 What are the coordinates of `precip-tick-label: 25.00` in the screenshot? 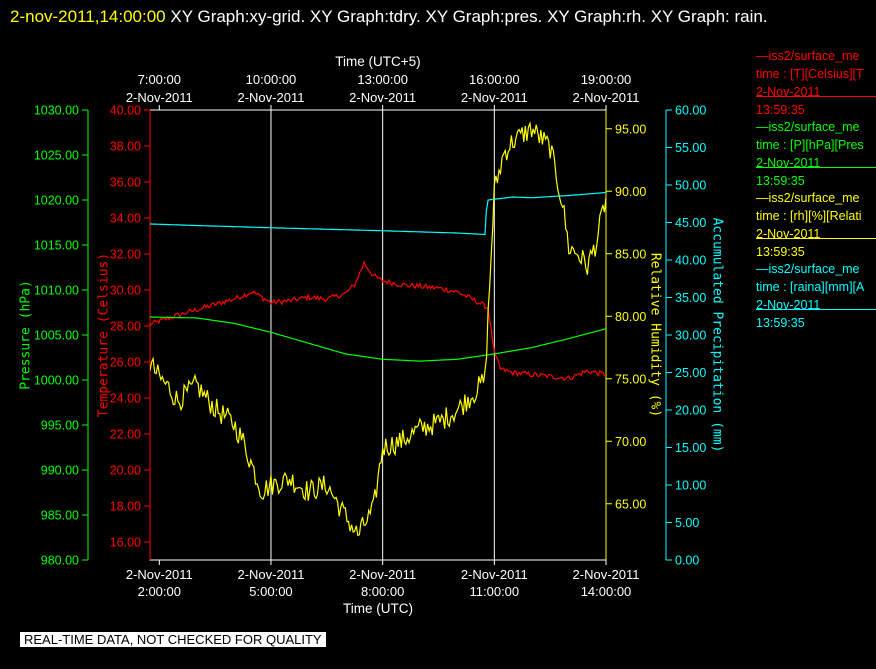 It's located at (690, 373).